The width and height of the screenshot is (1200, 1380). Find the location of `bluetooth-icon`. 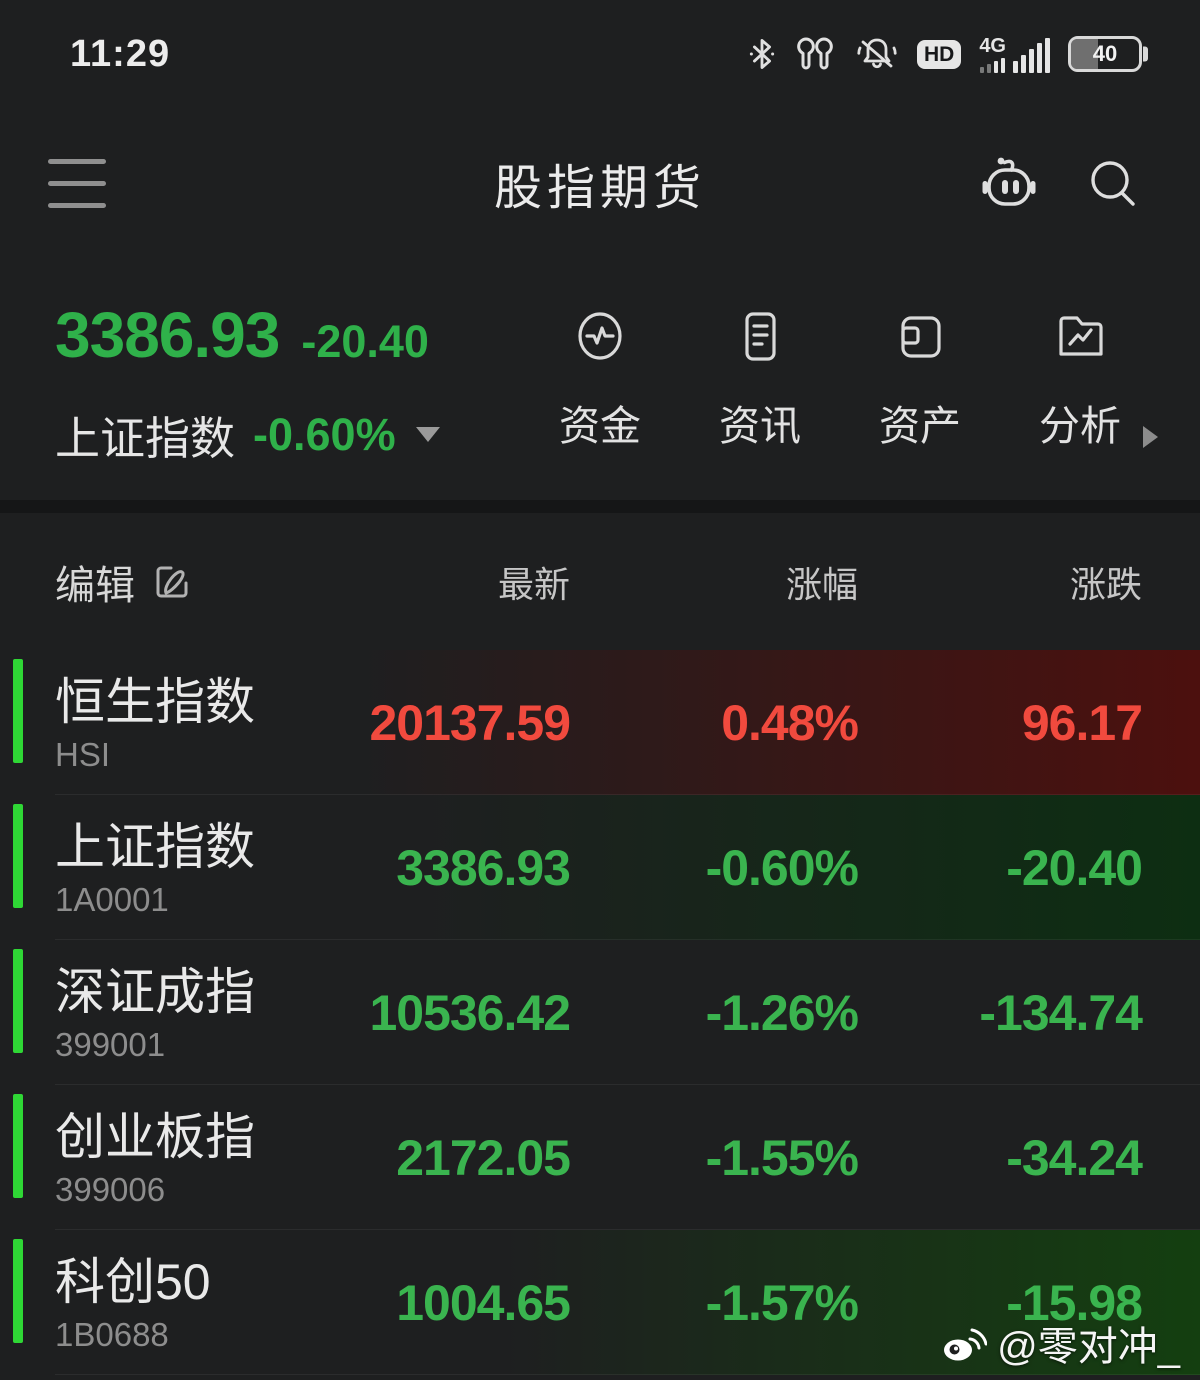

bluetooth-icon is located at coordinates (762, 54).